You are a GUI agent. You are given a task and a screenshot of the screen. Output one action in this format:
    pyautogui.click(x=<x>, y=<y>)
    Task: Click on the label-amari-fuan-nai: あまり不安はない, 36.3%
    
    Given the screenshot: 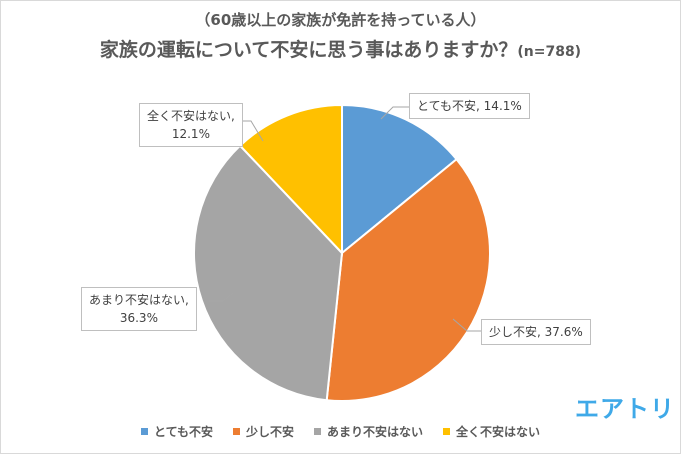 What is the action you would take?
    pyautogui.click(x=139, y=309)
    